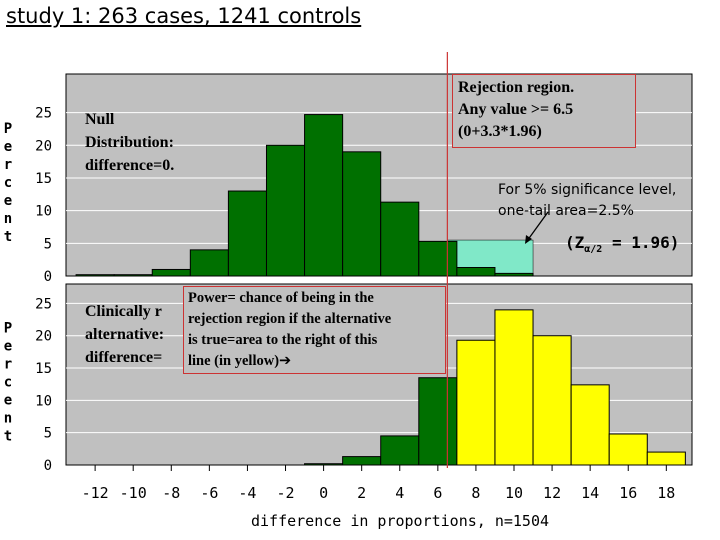 This screenshot has width=720, height=540. I want to click on power-callout-line-4-text: line (in yellow), so click(234, 361).